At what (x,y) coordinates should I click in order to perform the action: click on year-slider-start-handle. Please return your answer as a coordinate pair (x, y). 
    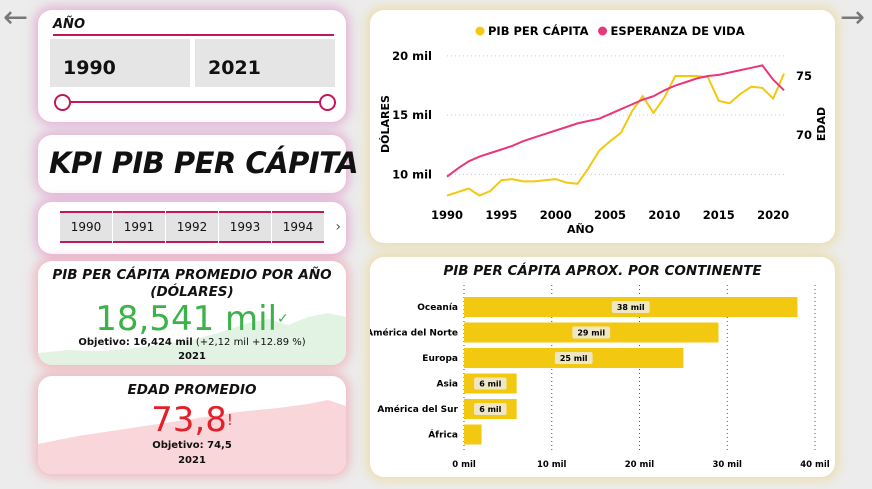
    Looking at the image, I should click on (62, 102).